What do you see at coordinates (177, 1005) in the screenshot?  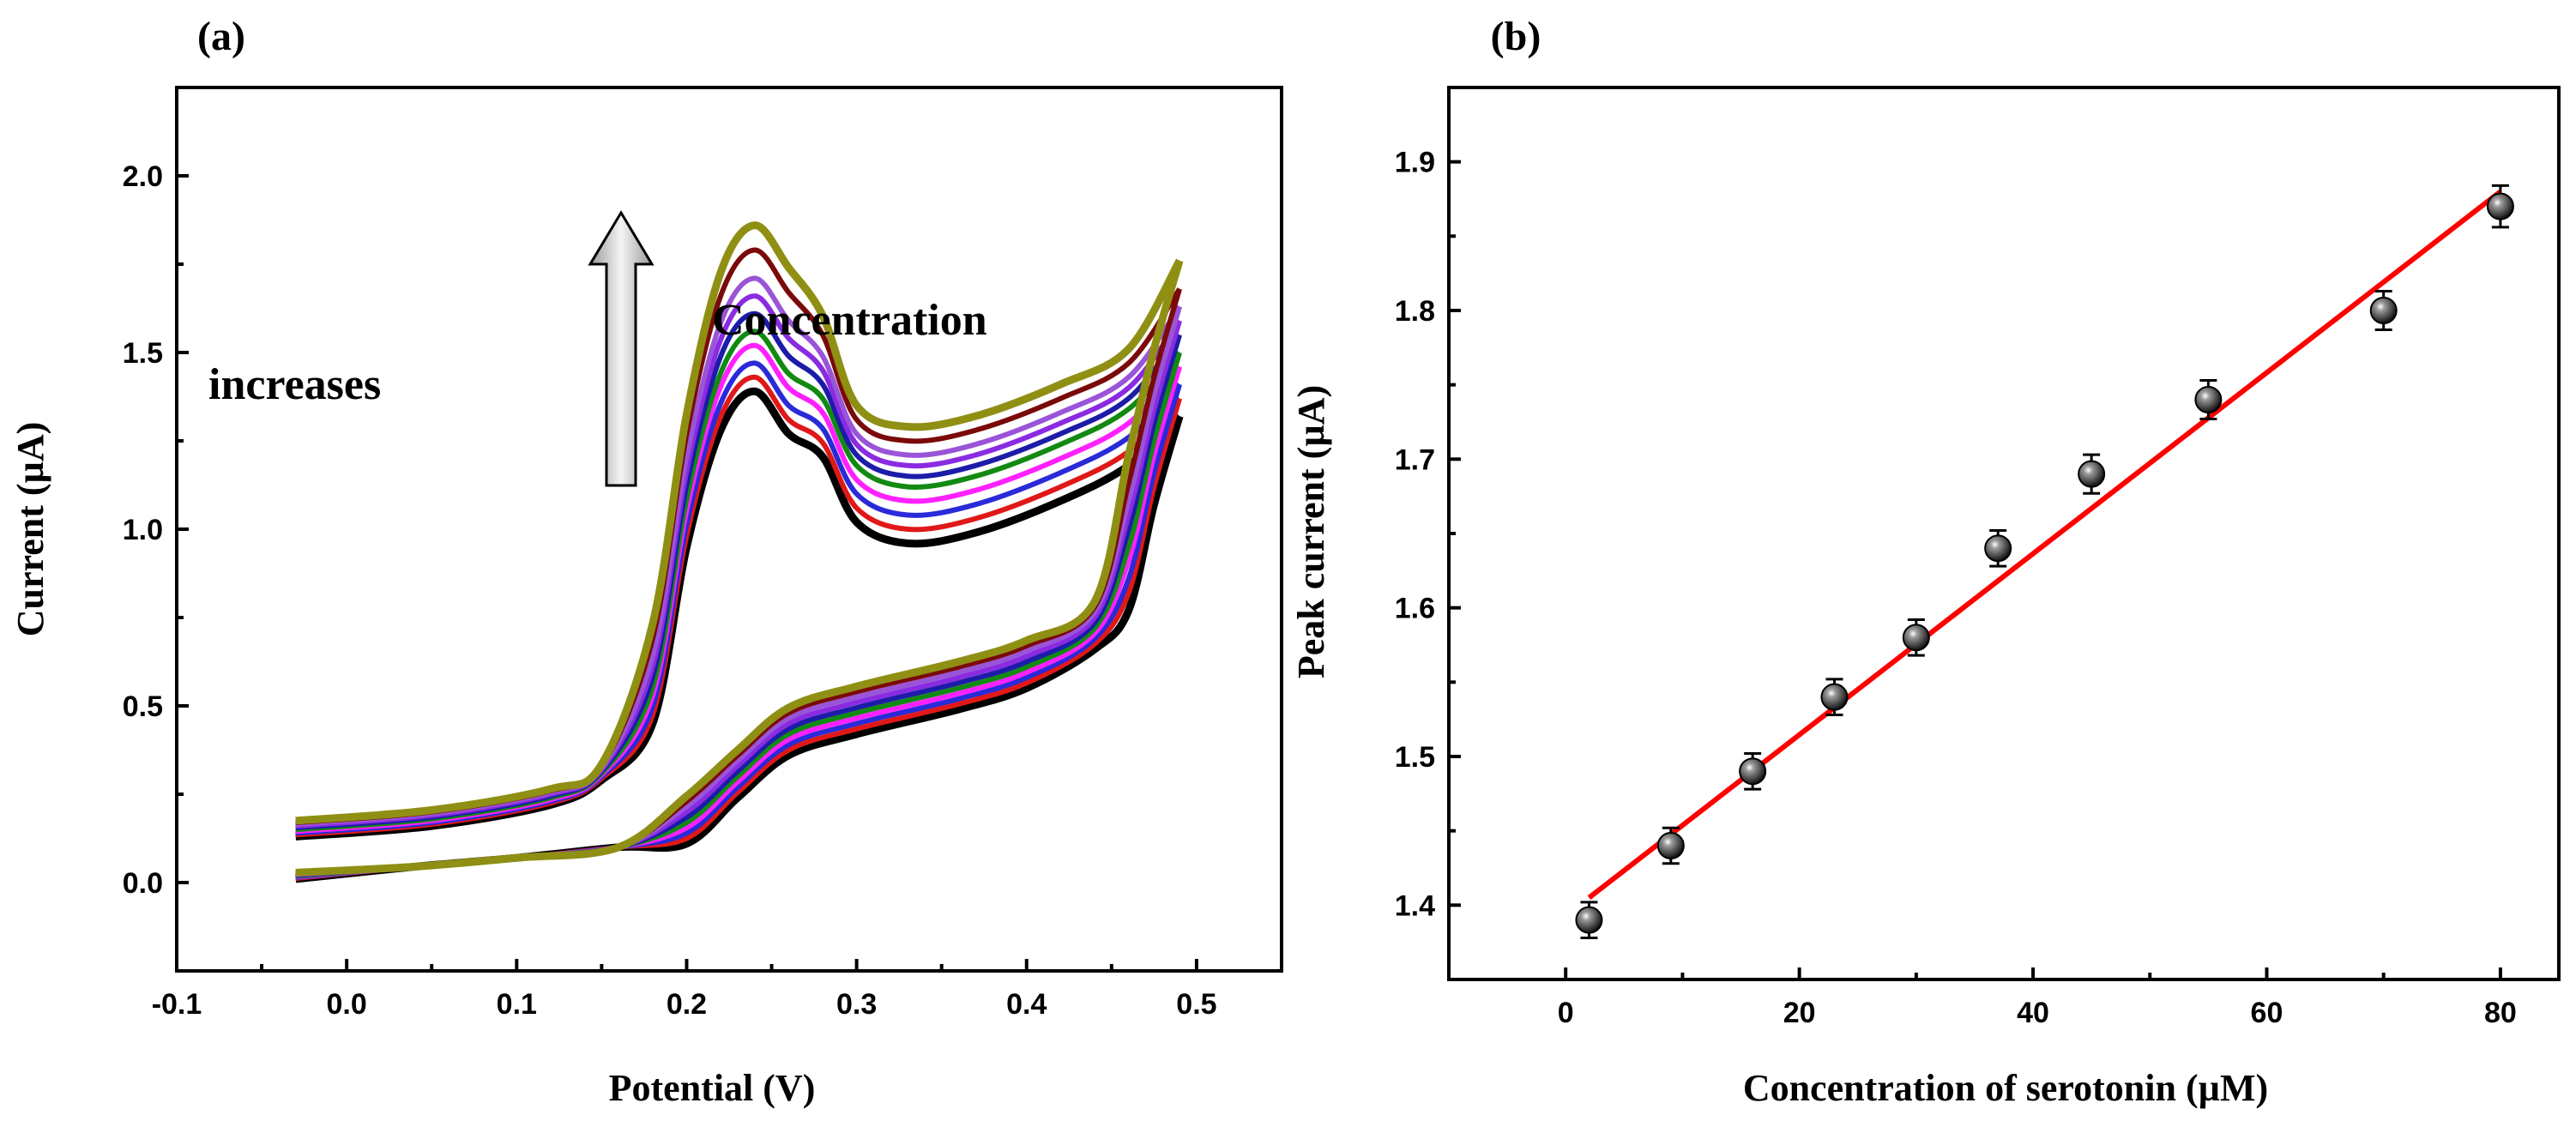 I see `x-tick-label: -0.1` at bounding box center [177, 1005].